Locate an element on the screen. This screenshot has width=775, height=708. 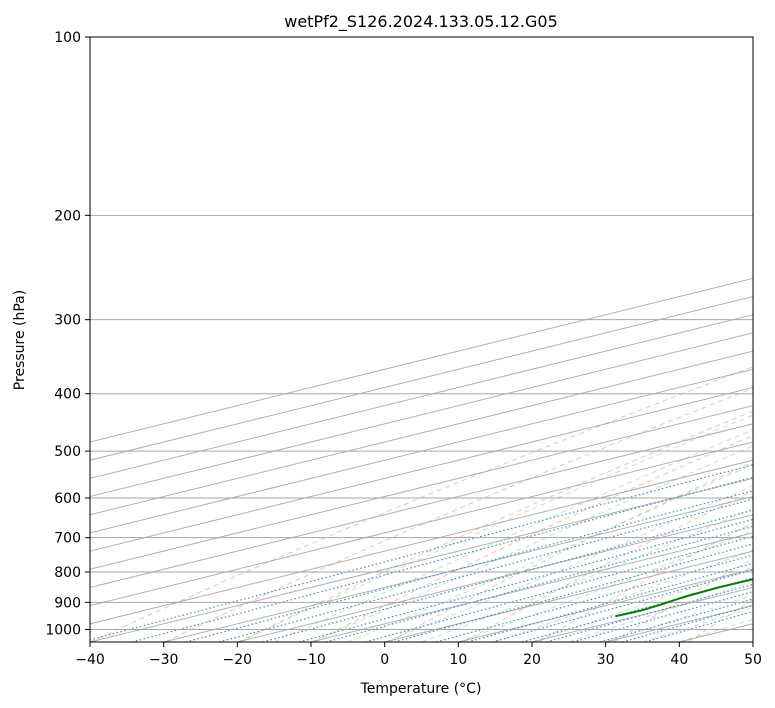
y-tick-label: 1000 is located at coordinates (63, 630).